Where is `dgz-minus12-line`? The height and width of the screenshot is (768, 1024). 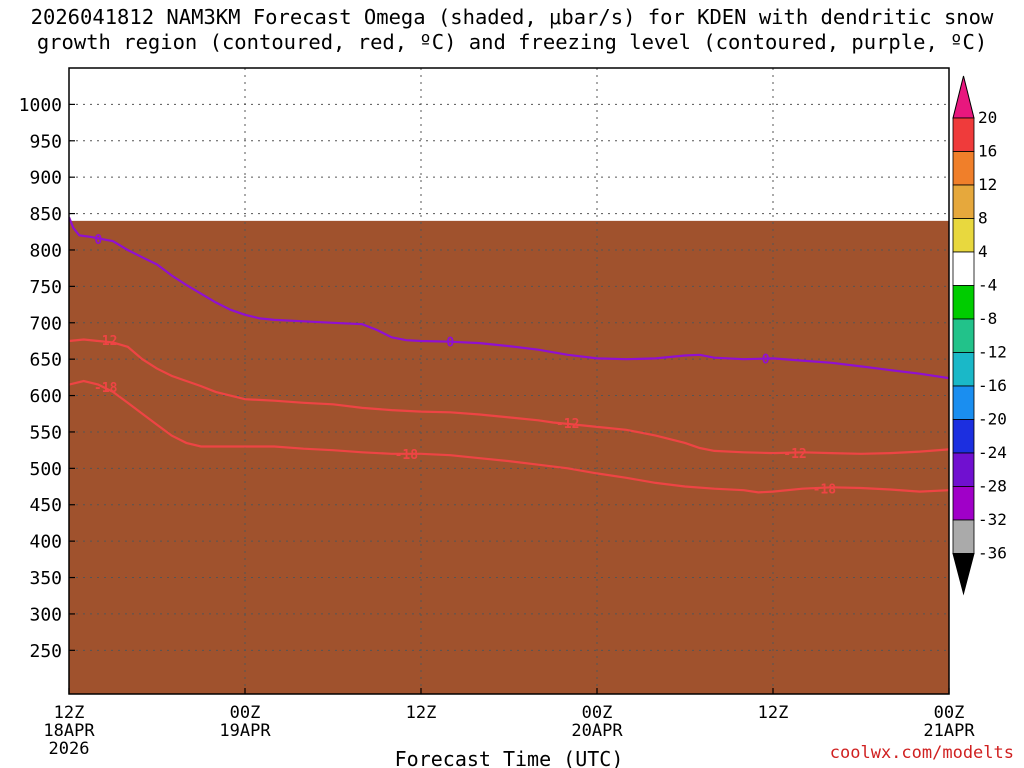
dgz-minus12-line is located at coordinates (509, 396).